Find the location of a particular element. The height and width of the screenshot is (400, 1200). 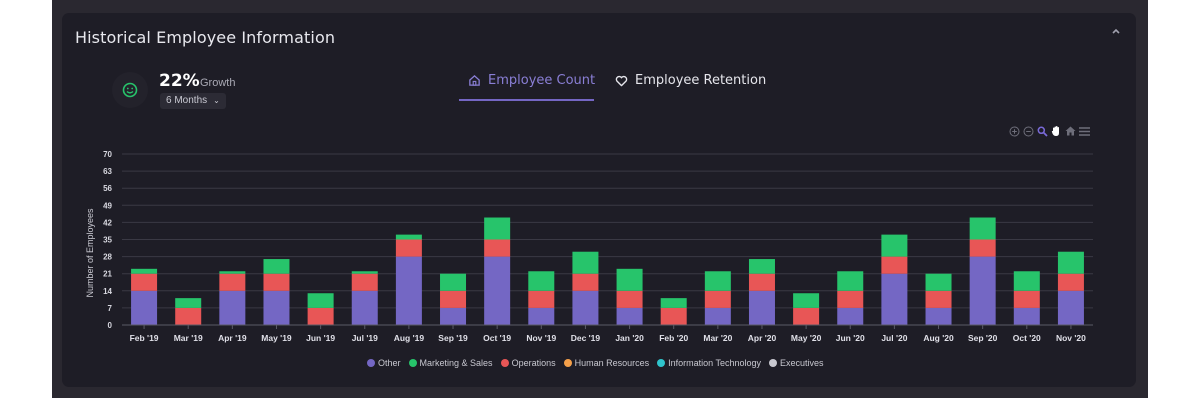

legend-item-executives: Executives is located at coordinates (796, 363).